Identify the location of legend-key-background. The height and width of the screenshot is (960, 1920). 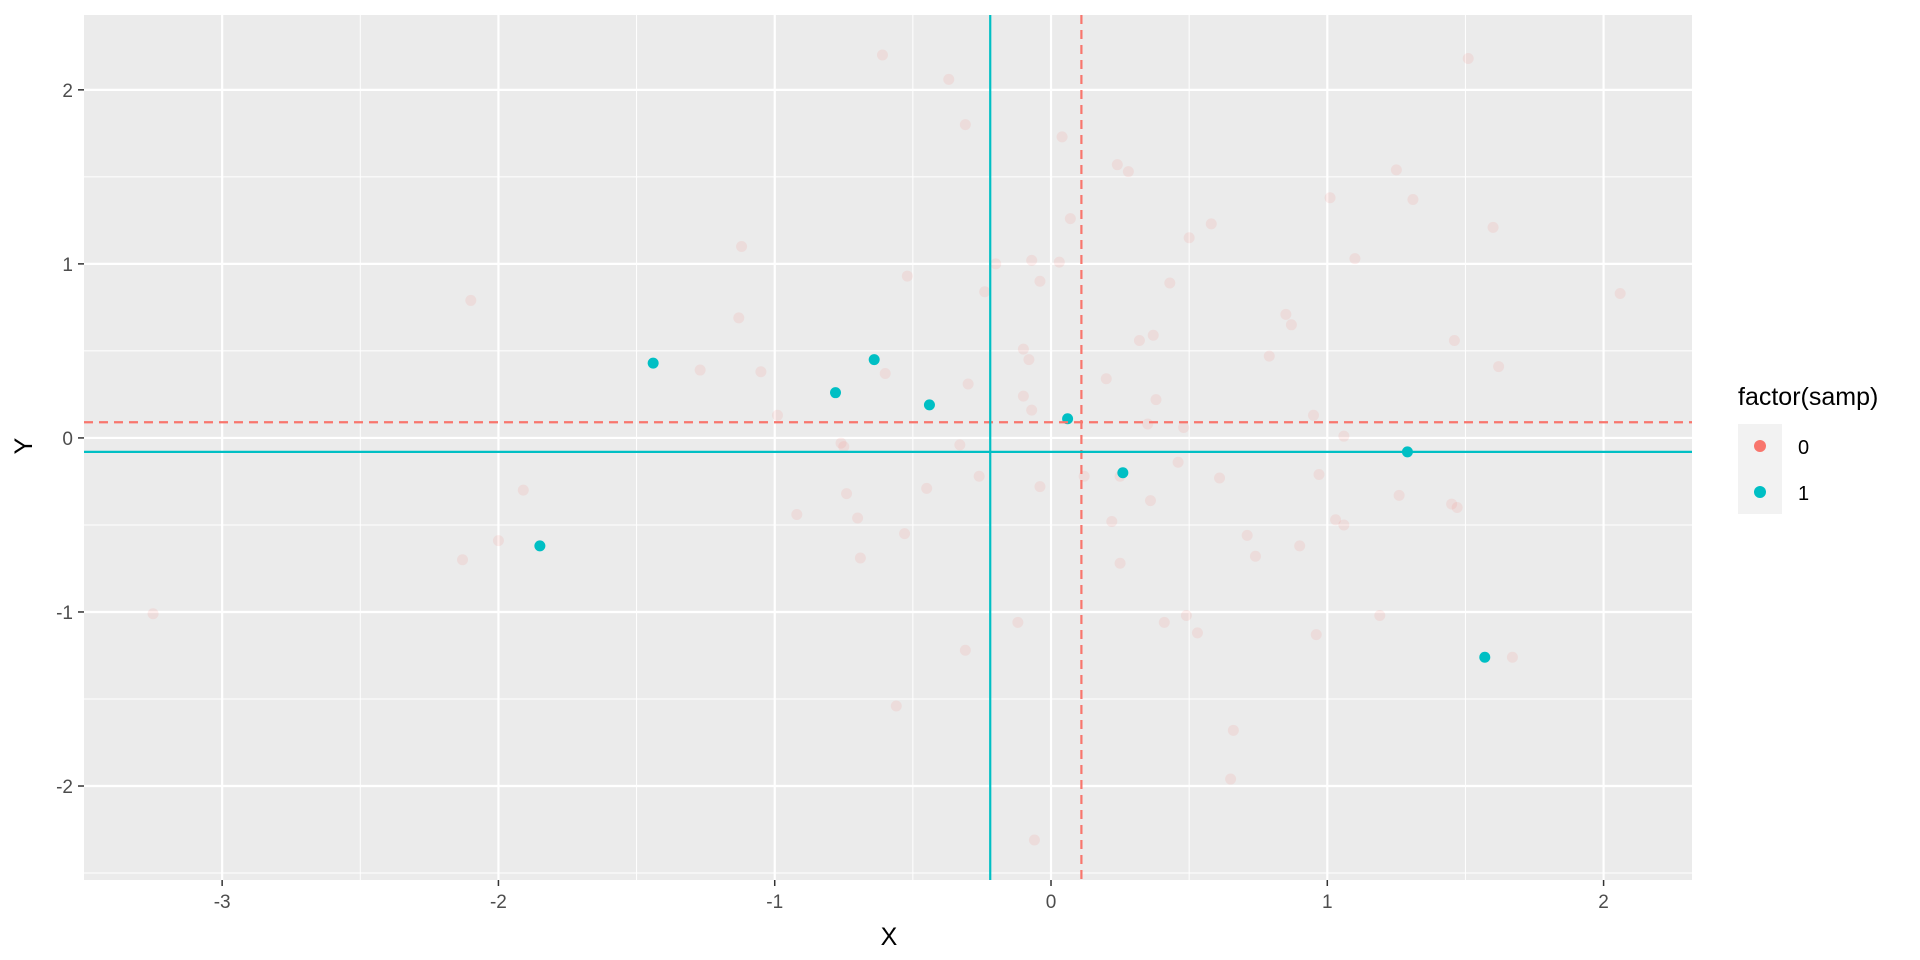
(1760, 469).